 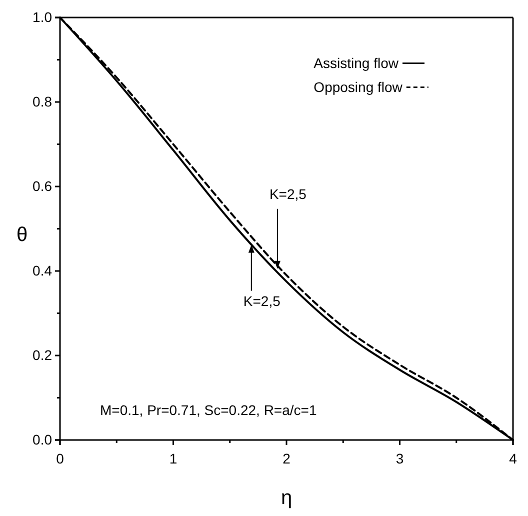 What do you see at coordinates (400, 458) in the screenshot?
I see `x-tick-label: 3` at bounding box center [400, 458].